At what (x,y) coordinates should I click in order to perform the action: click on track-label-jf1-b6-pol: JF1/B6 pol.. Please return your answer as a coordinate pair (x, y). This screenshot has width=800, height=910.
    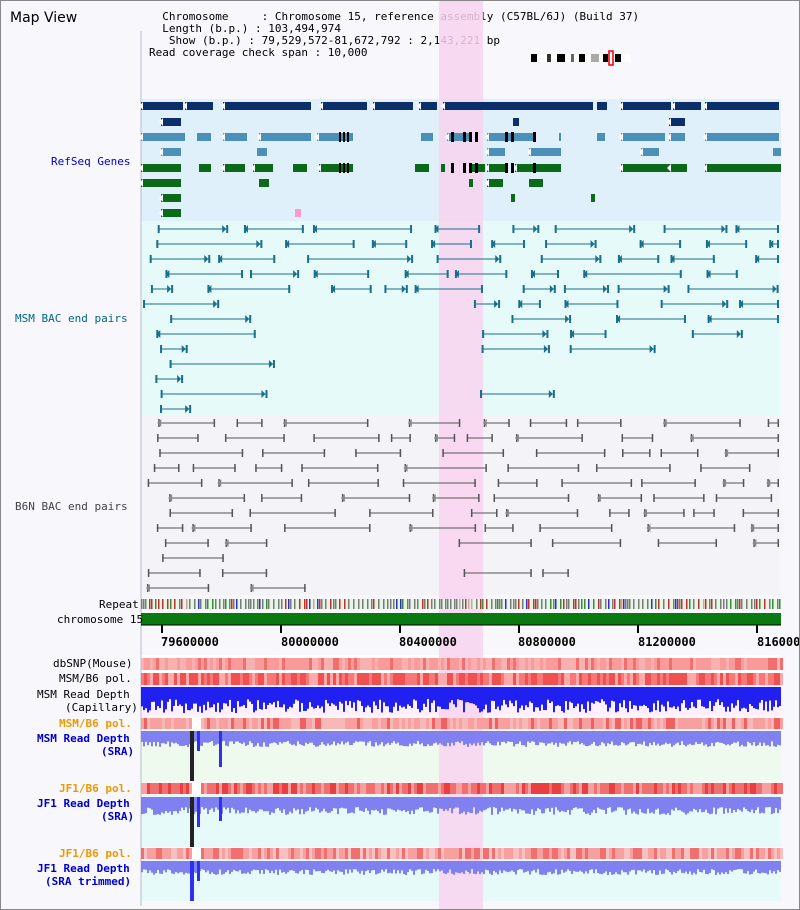
    Looking at the image, I should click on (95, 788).